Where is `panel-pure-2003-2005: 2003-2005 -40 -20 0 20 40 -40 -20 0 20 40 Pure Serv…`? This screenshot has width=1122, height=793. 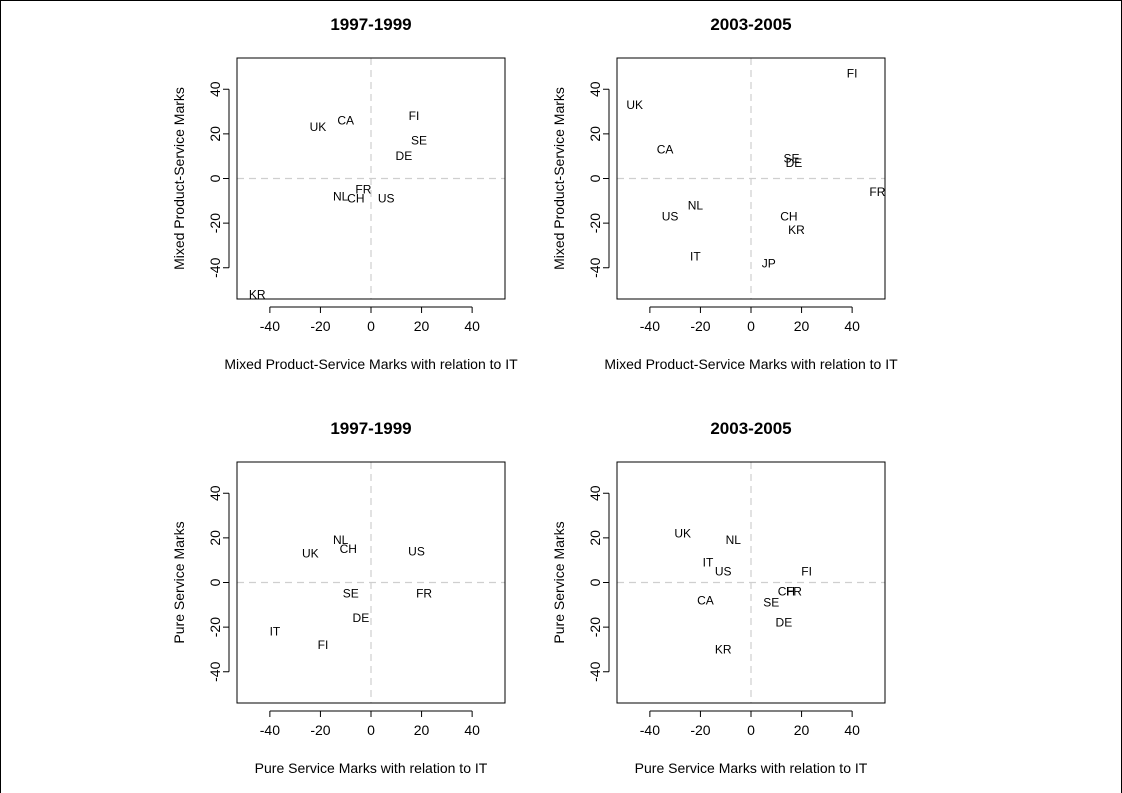
panel-pure-2003-2005: 2003-2005 -40 -20 0 20 40 -40 -20 0 20 40 Pure Serv… is located at coordinates (718, 597).